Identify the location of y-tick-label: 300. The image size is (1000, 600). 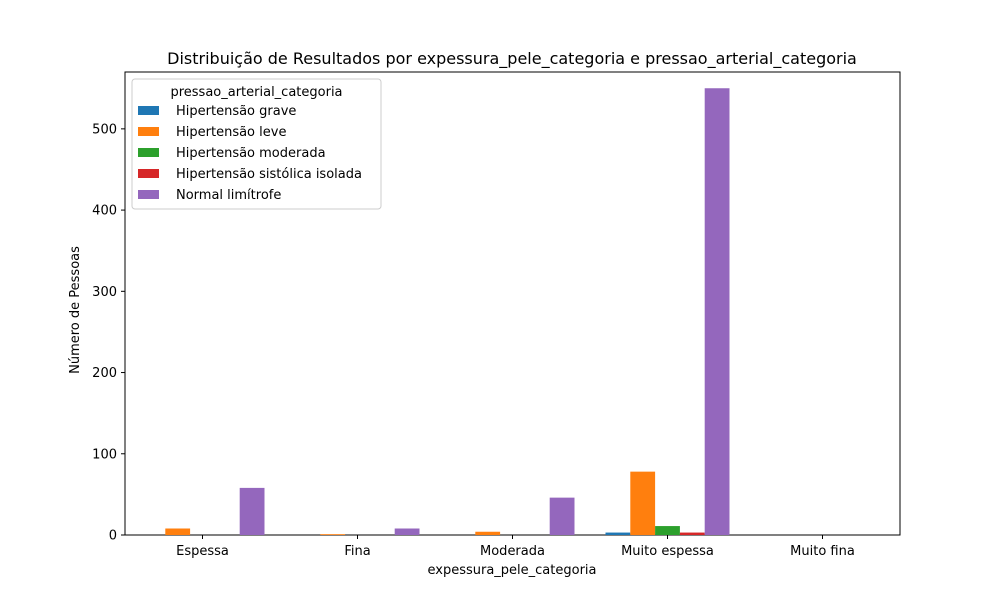
(104, 292).